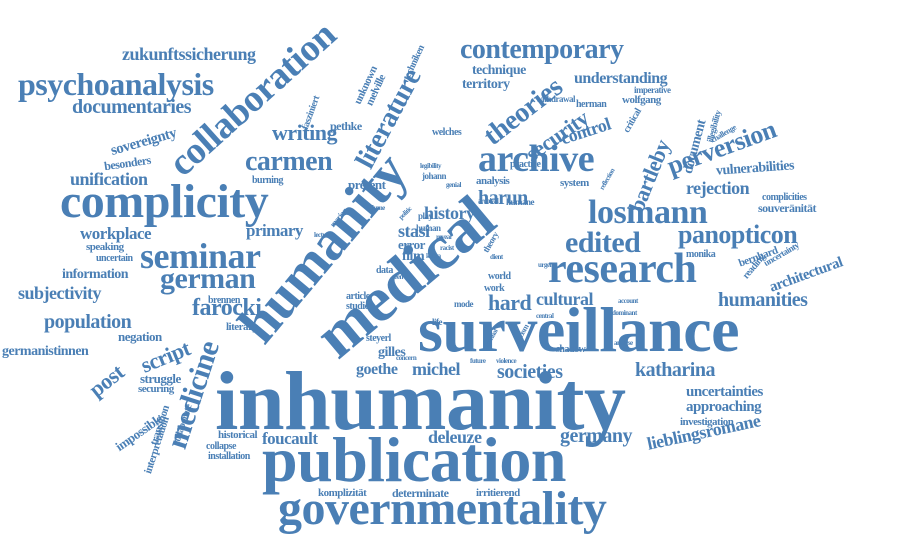 This screenshot has height=542, width=900. Describe the element at coordinates (405, 213) in the screenshot. I see `word-politic: politic` at that location.